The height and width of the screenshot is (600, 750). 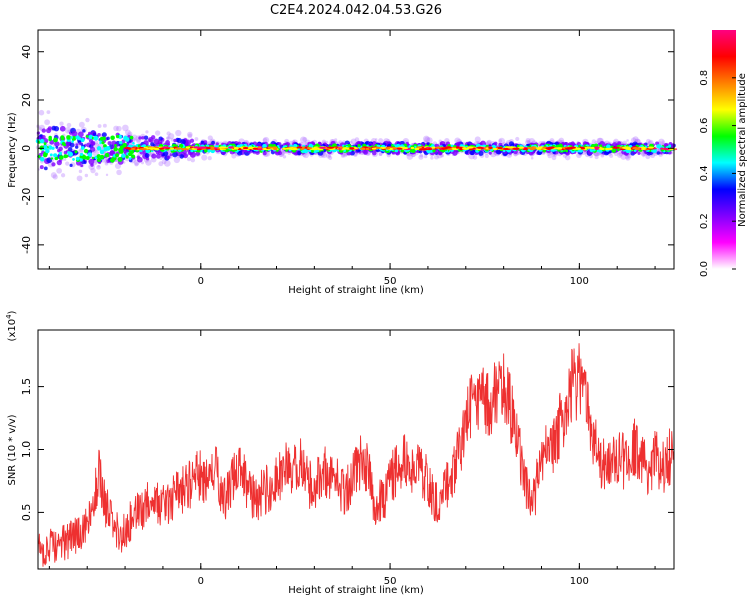 What do you see at coordinates (579, 581) in the screenshot?
I see `snr-x-tick-label: 100` at bounding box center [579, 581].